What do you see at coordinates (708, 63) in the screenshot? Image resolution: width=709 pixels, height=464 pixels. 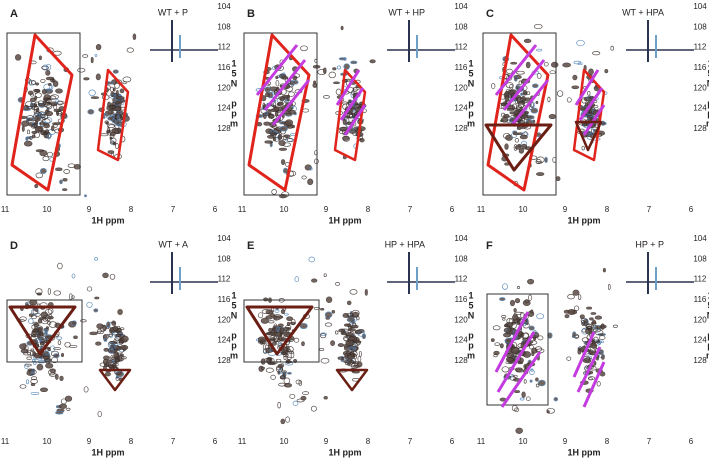 I see `y-axis-label: 1` at bounding box center [708, 63].